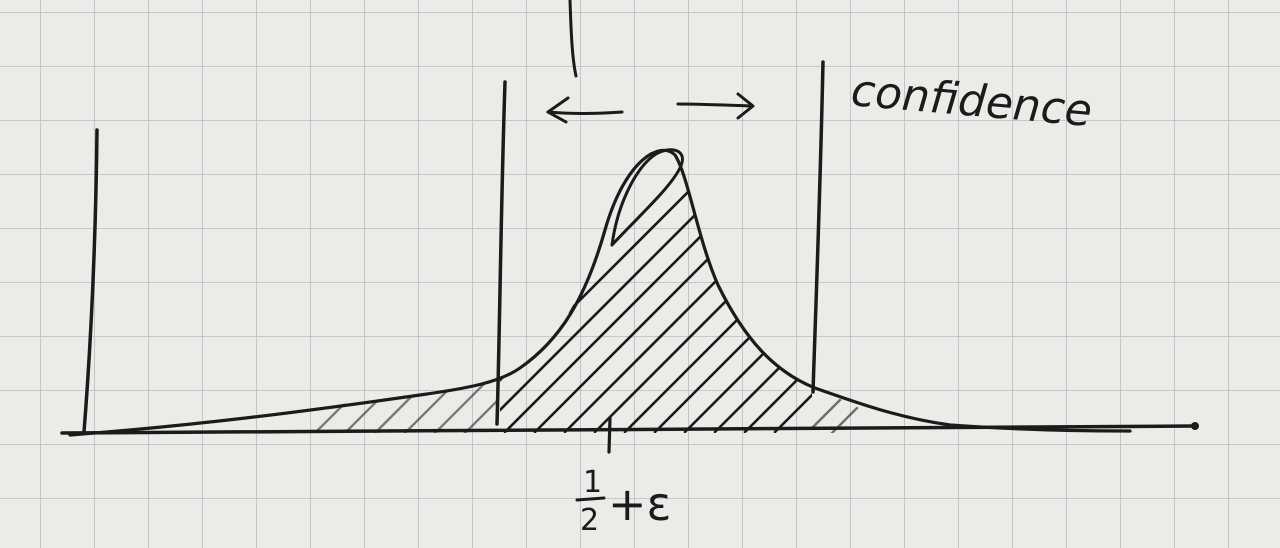 The width and height of the screenshot is (1280, 548). I want to click on curve-peak-loop, so click(647, 197).